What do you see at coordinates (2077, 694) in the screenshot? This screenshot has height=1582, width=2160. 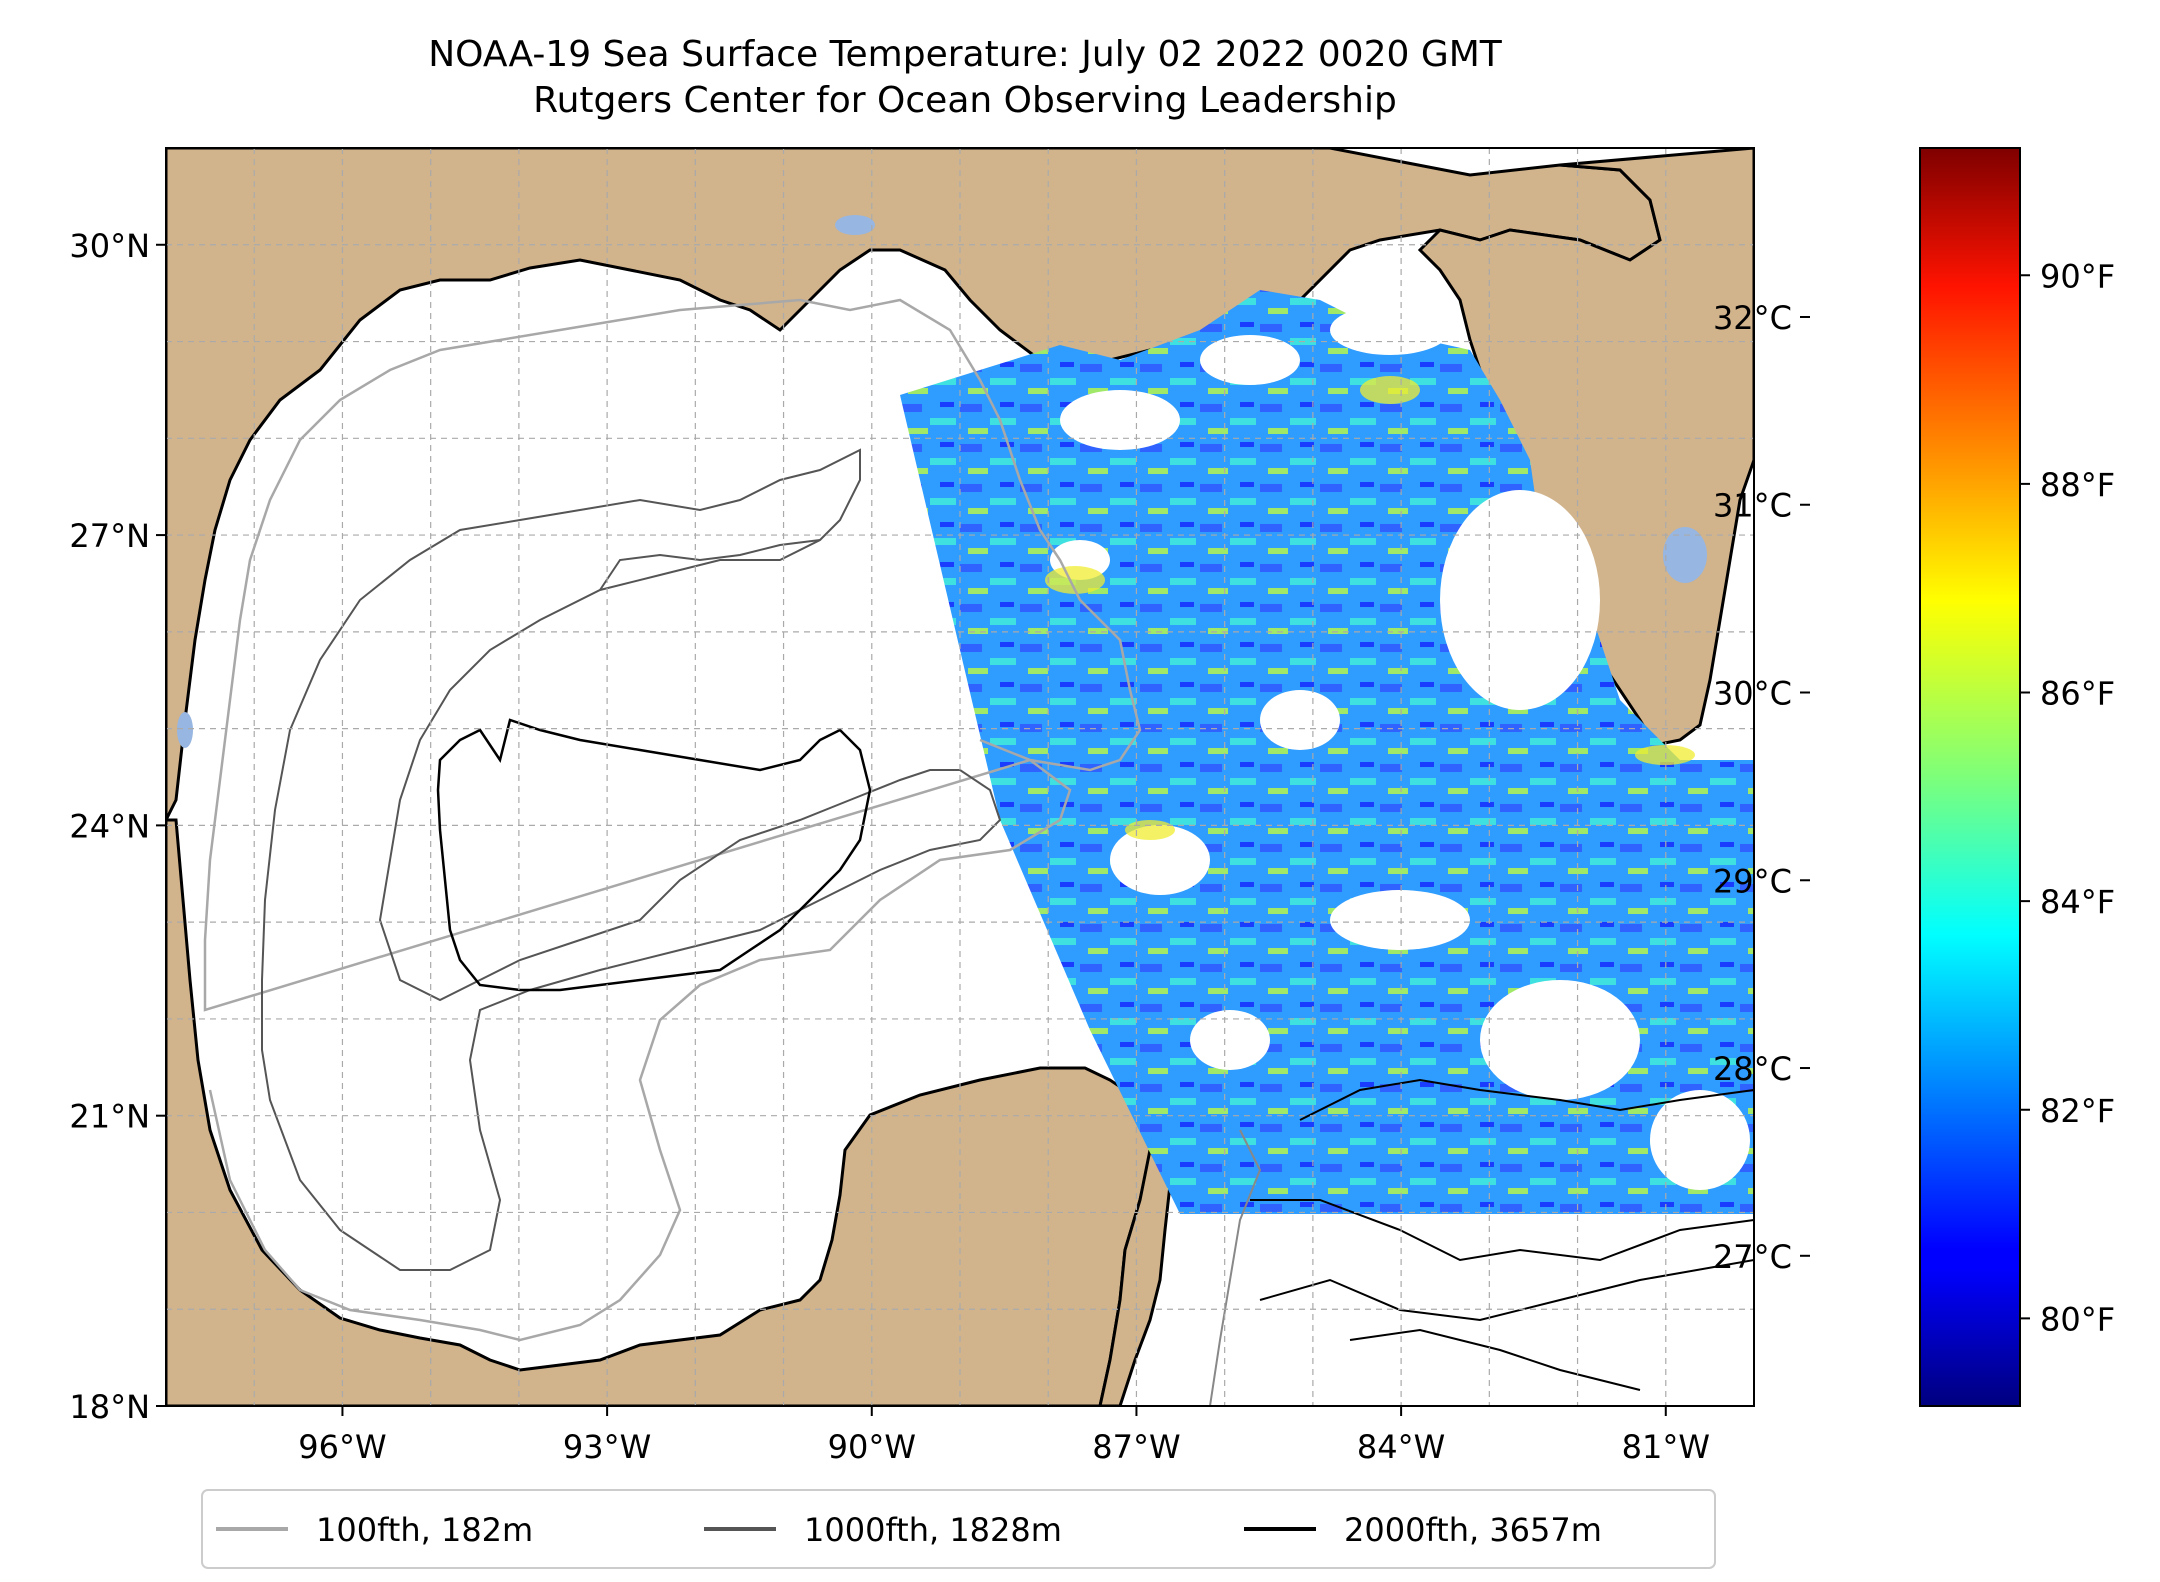 I see `fahrenheit-tick-label: 86°F` at bounding box center [2077, 694].